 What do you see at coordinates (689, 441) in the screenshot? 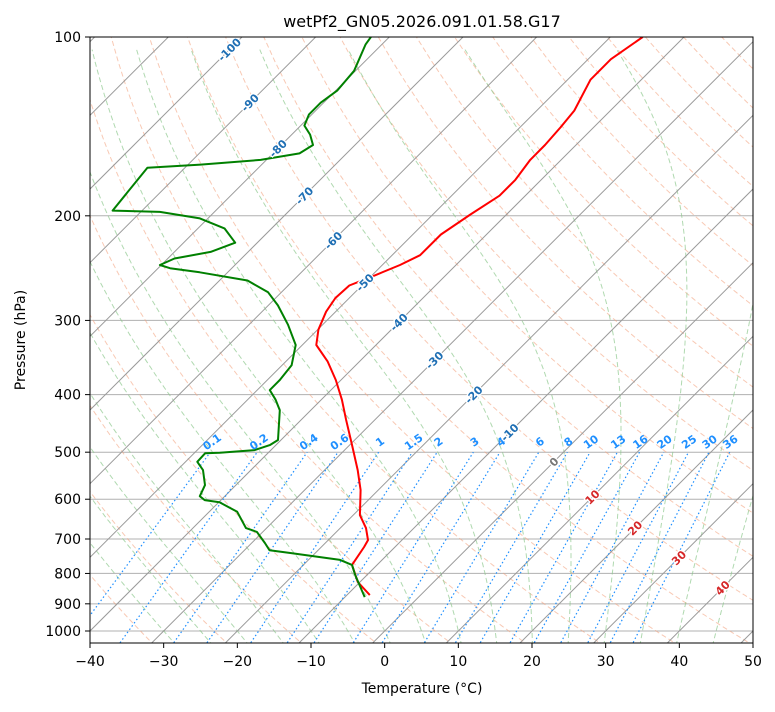
I see `mixing-ratio-label: 25` at bounding box center [689, 441].